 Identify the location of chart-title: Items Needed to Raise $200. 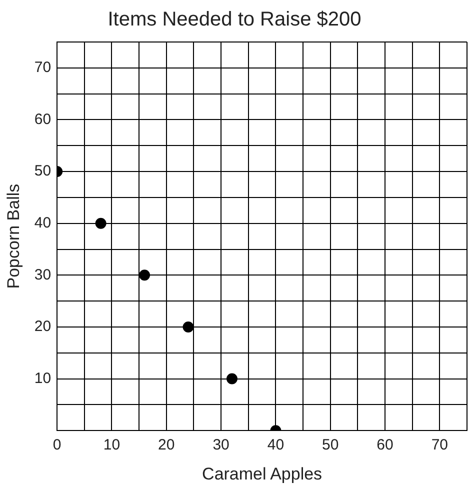
(235, 19).